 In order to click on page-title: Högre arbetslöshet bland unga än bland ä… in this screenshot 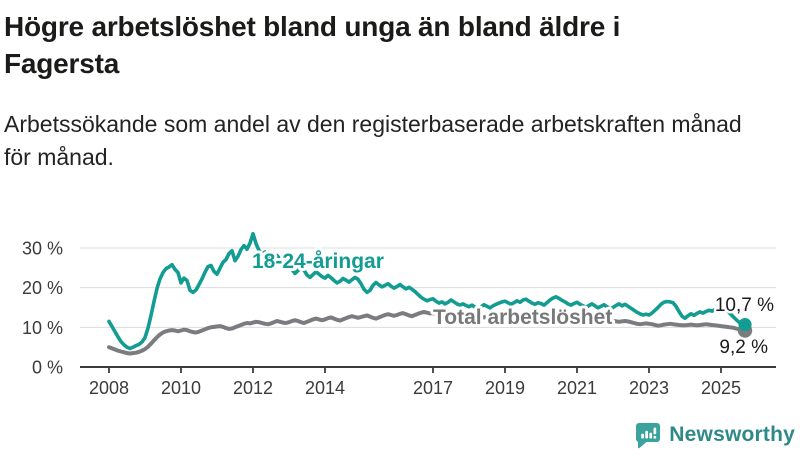, I will do `click(312, 45)`.